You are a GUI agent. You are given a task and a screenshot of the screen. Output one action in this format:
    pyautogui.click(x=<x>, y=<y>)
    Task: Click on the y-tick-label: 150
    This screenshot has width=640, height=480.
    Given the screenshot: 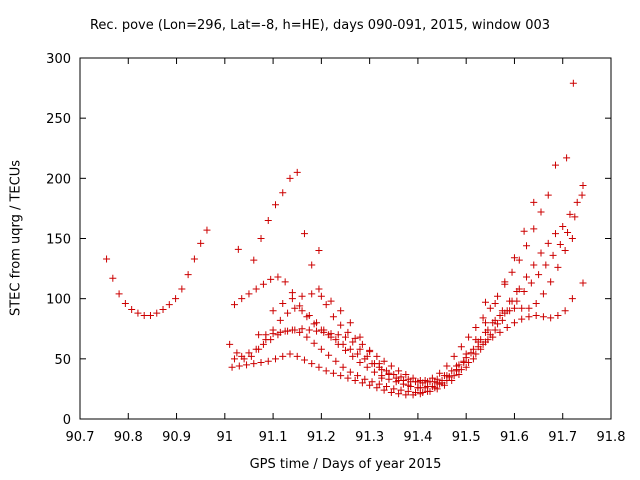 What is the action you would take?
    pyautogui.click(x=58, y=240)
    